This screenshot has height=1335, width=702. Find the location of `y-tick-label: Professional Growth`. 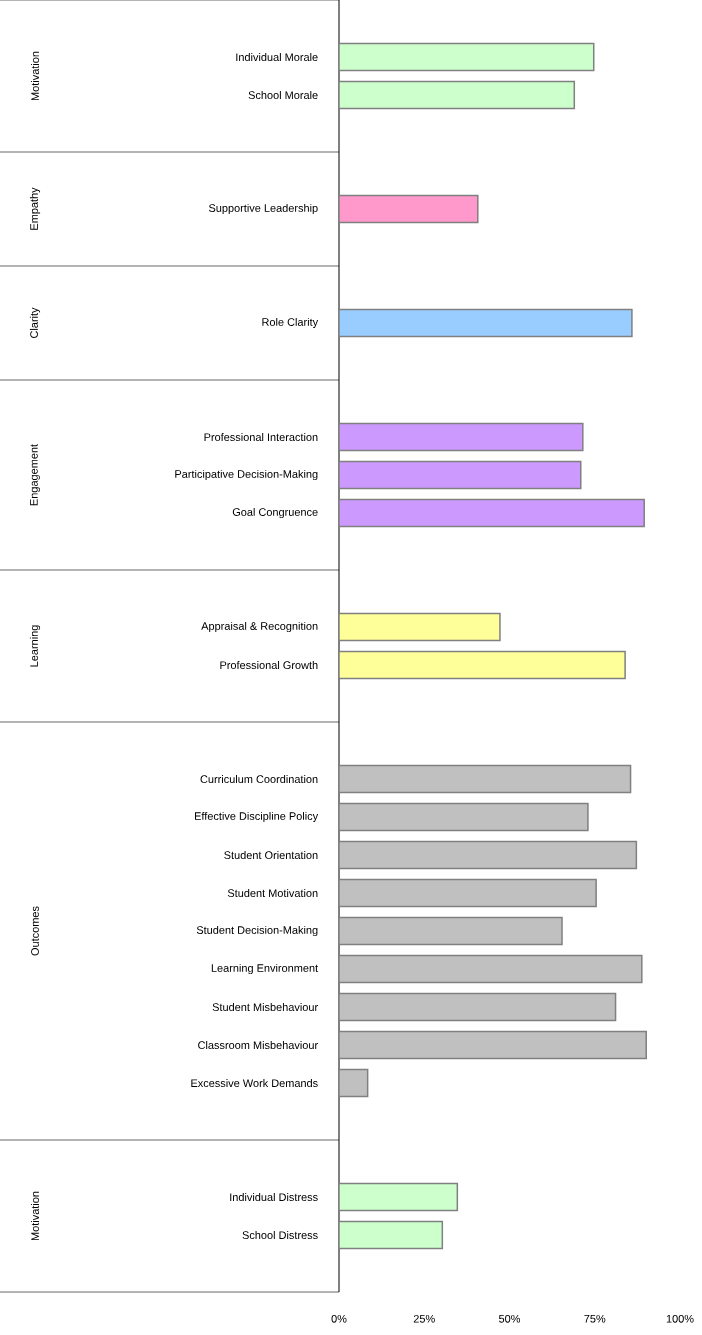

y-tick-label: Professional Growth is located at coordinates (269, 665).